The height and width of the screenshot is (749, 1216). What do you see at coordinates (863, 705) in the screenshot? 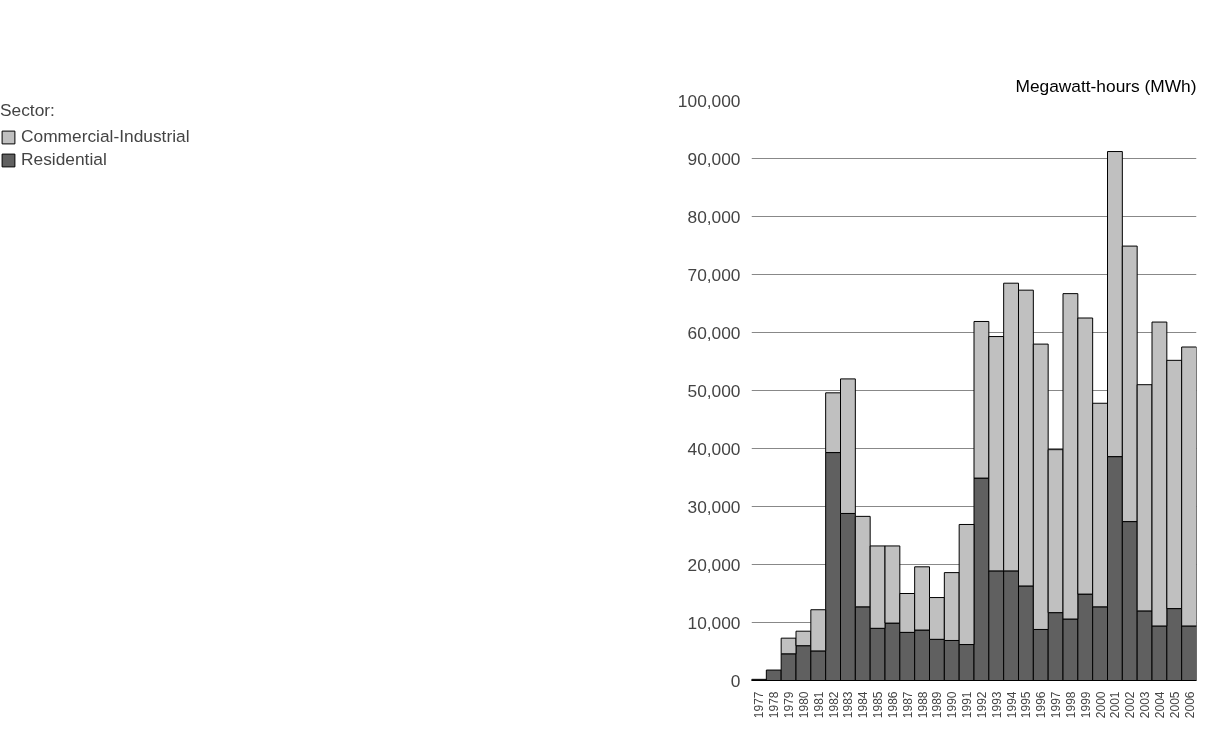
I see `x-tick-label: 1984` at bounding box center [863, 705].